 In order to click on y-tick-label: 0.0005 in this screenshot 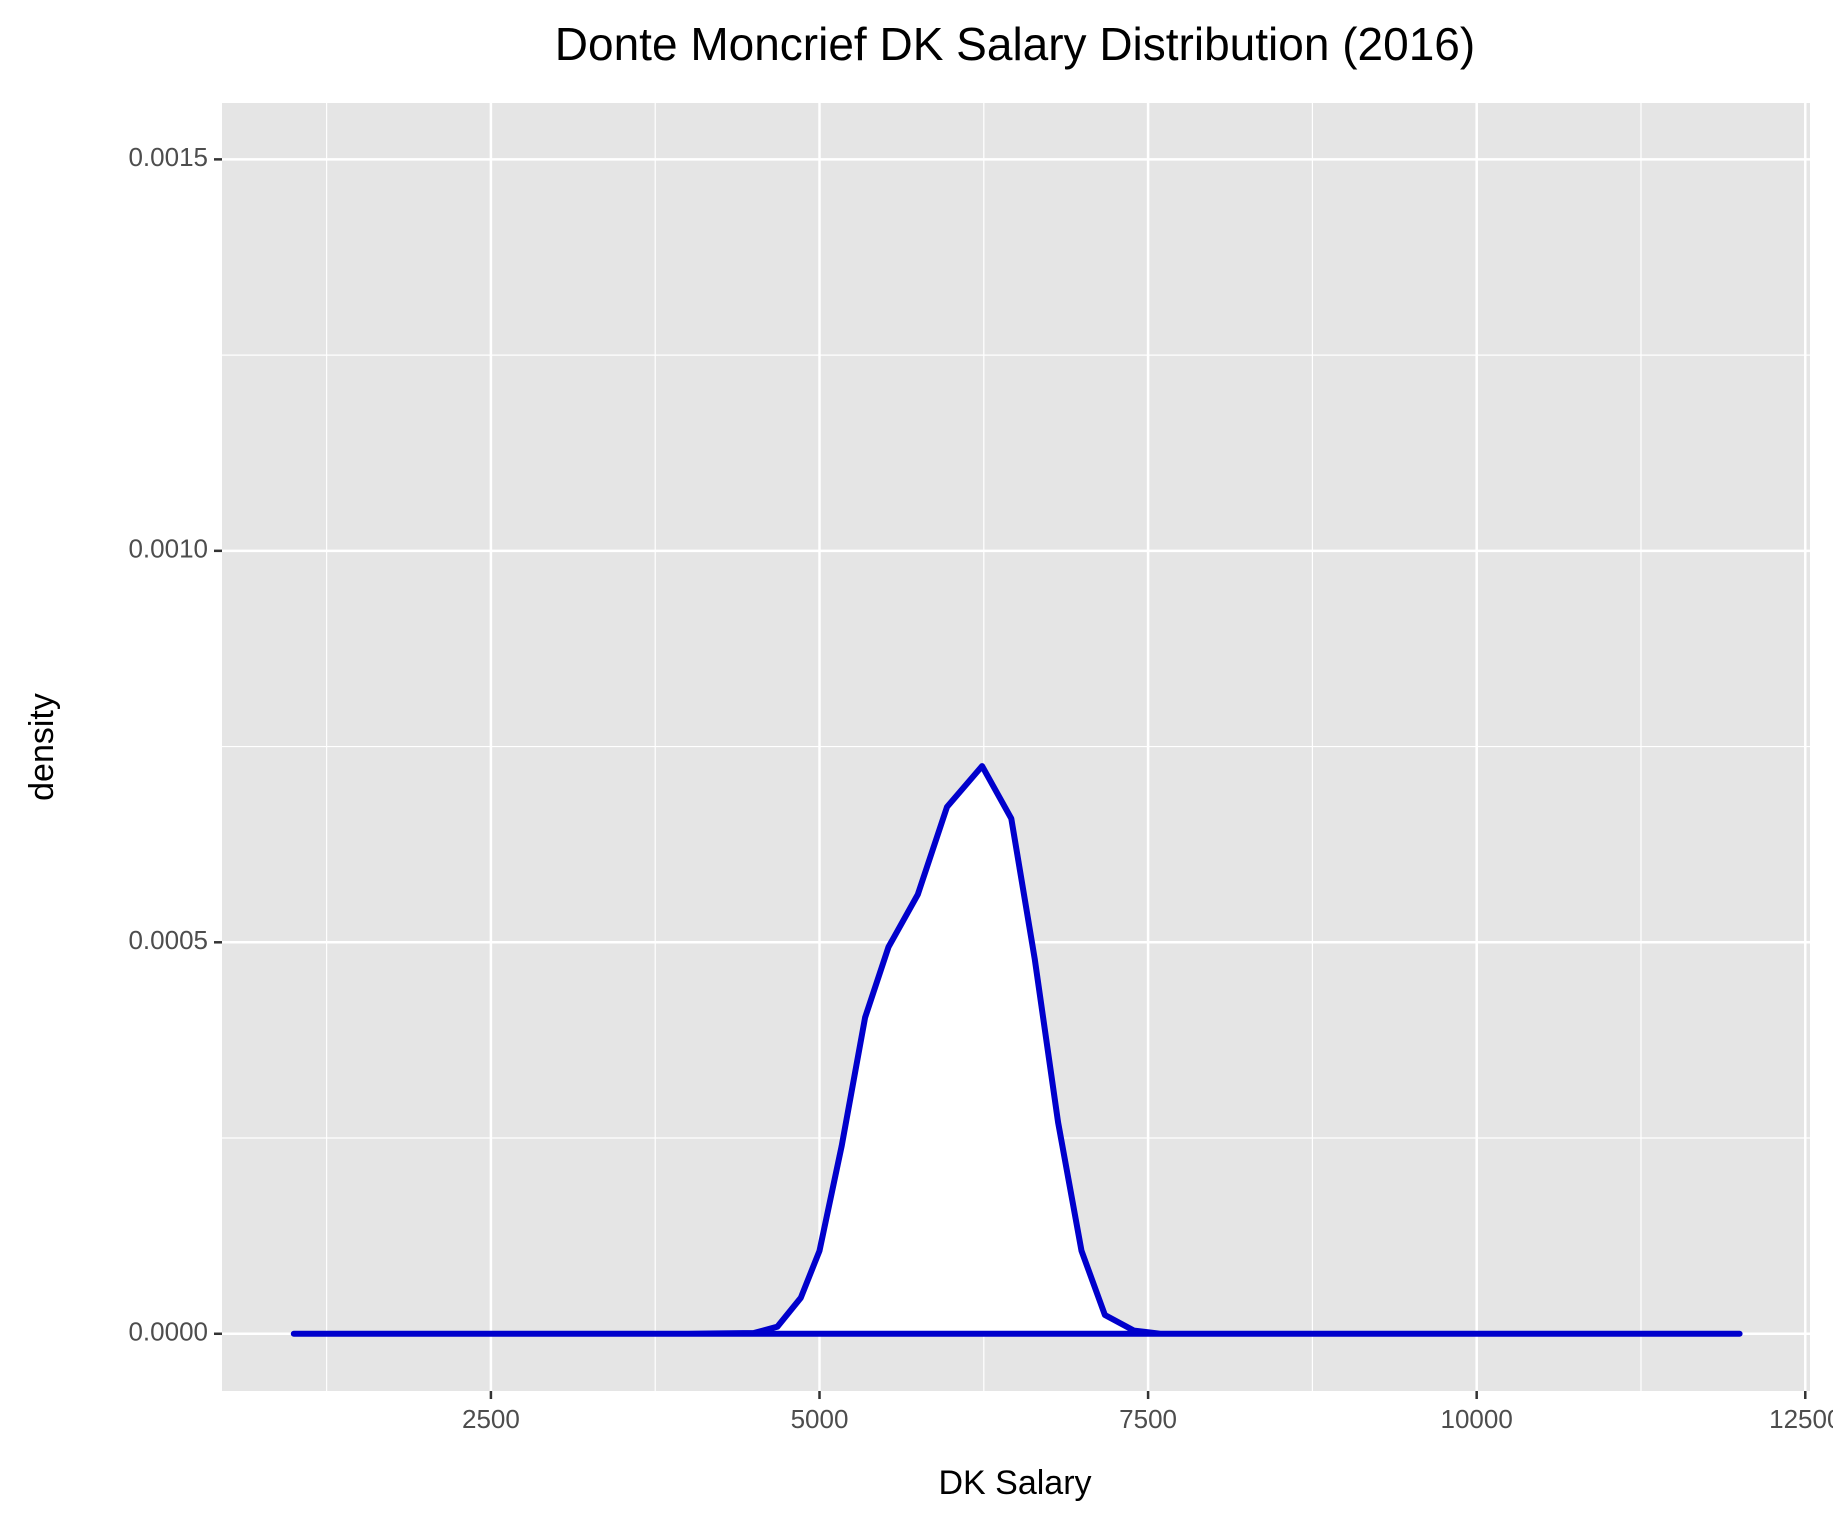, I will do `click(168, 940)`.